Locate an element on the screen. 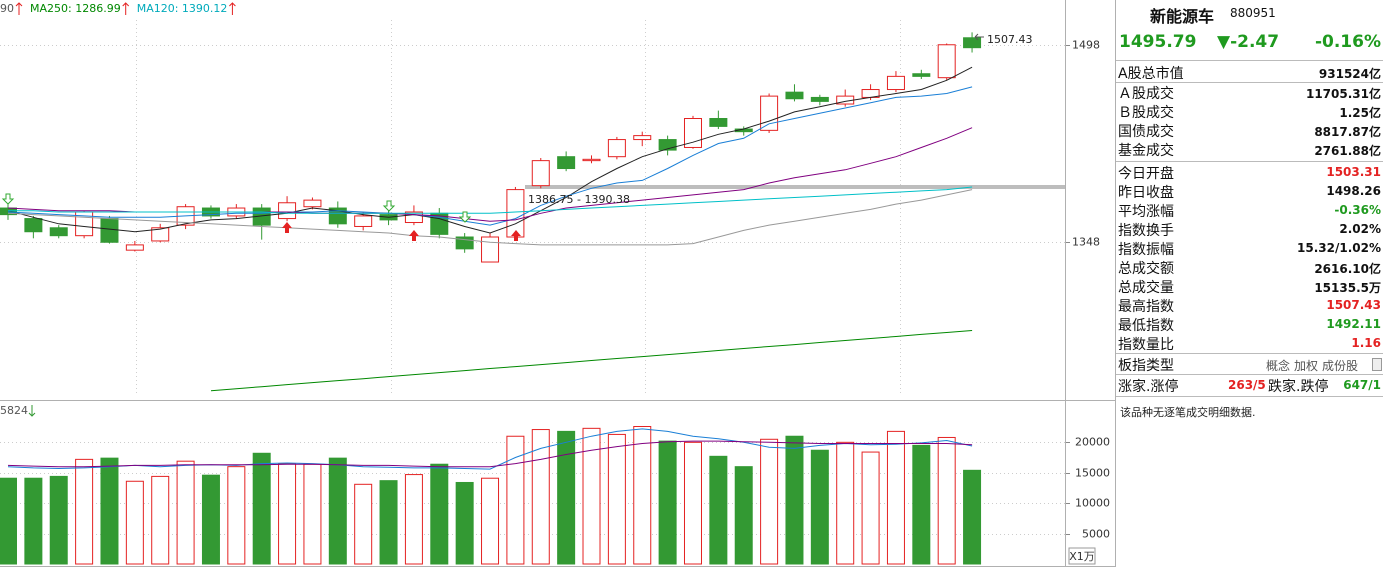  last-price: 1495.79 is located at coordinates (1158, 42).